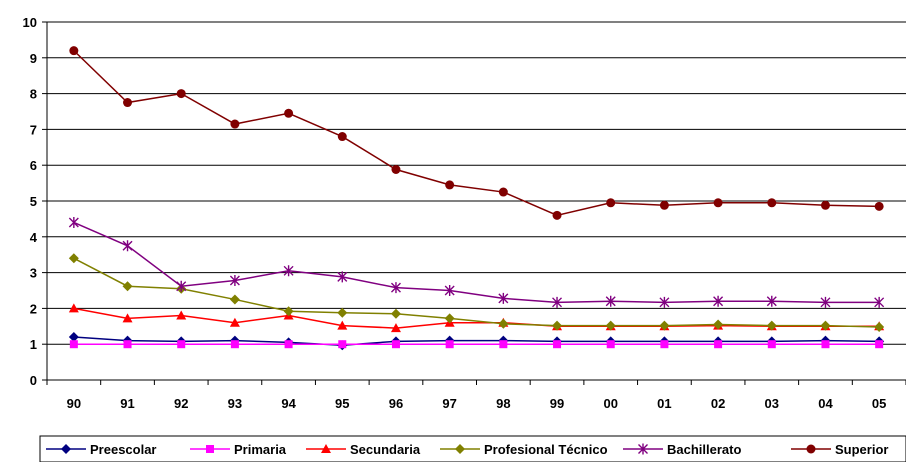  Describe the element at coordinates (825, 403) in the screenshot. I see `x-tick-label: 04` at that location.